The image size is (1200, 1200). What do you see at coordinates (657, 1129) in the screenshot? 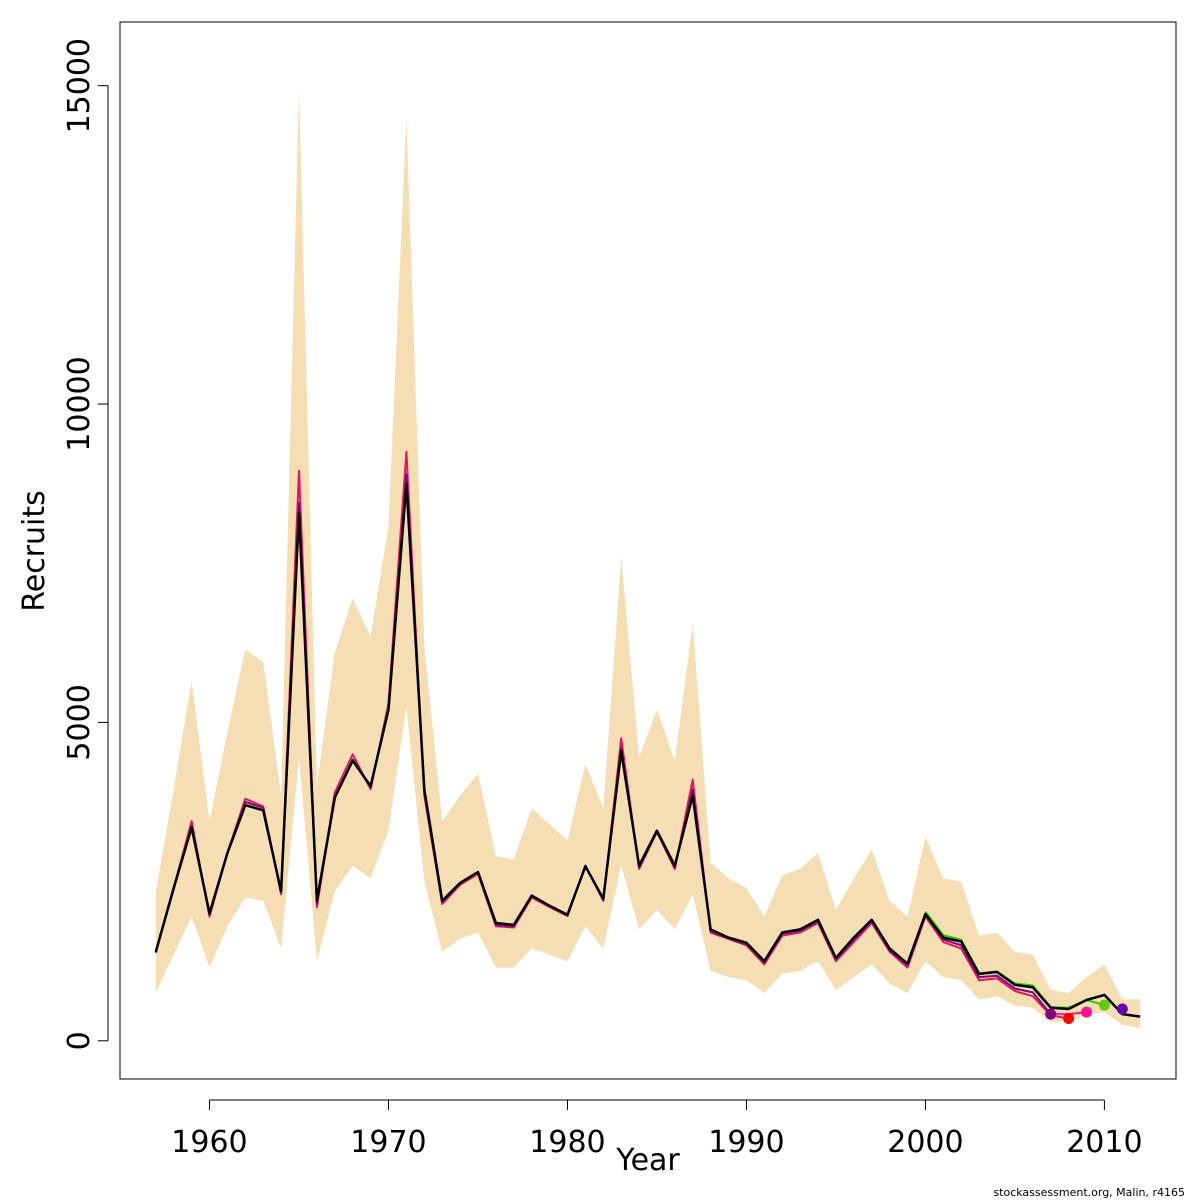
I see `x-axis: 1960 1970 1980 1990 2000 2010` at bounding box center [657, 1129].